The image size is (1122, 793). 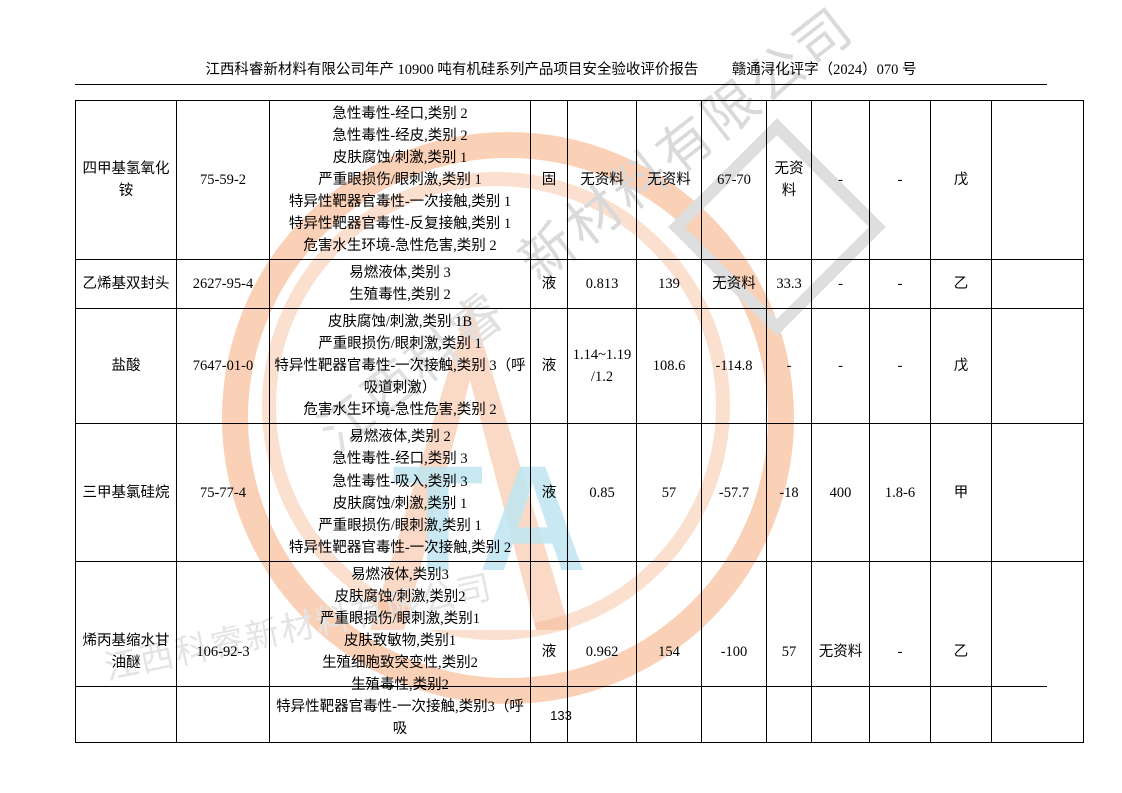 I want to click on hazard-line: 生殖细胞致突变性,类别2, so click(x=400, y=662).